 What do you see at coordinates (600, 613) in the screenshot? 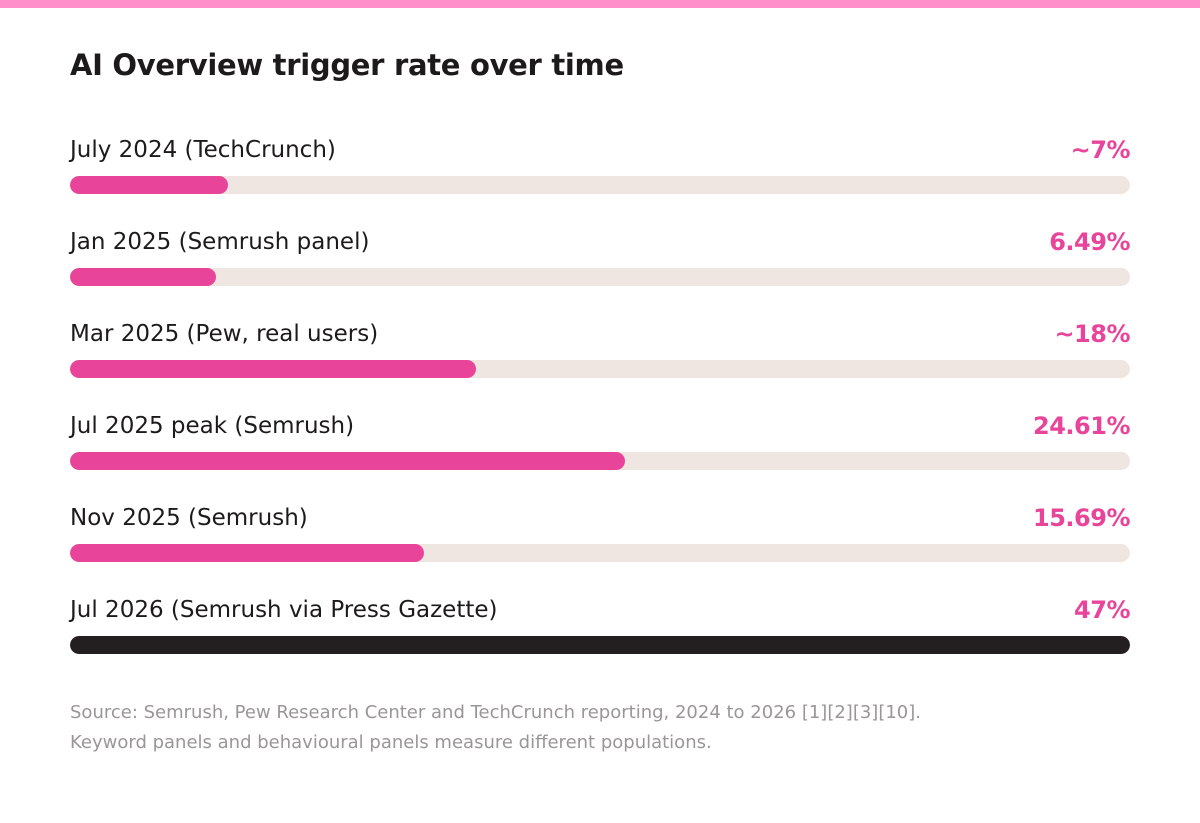
I see `bar-row-header: Jul 2026 (Semrush via Press Gazette) 47%` at bounding box center [600, 613].